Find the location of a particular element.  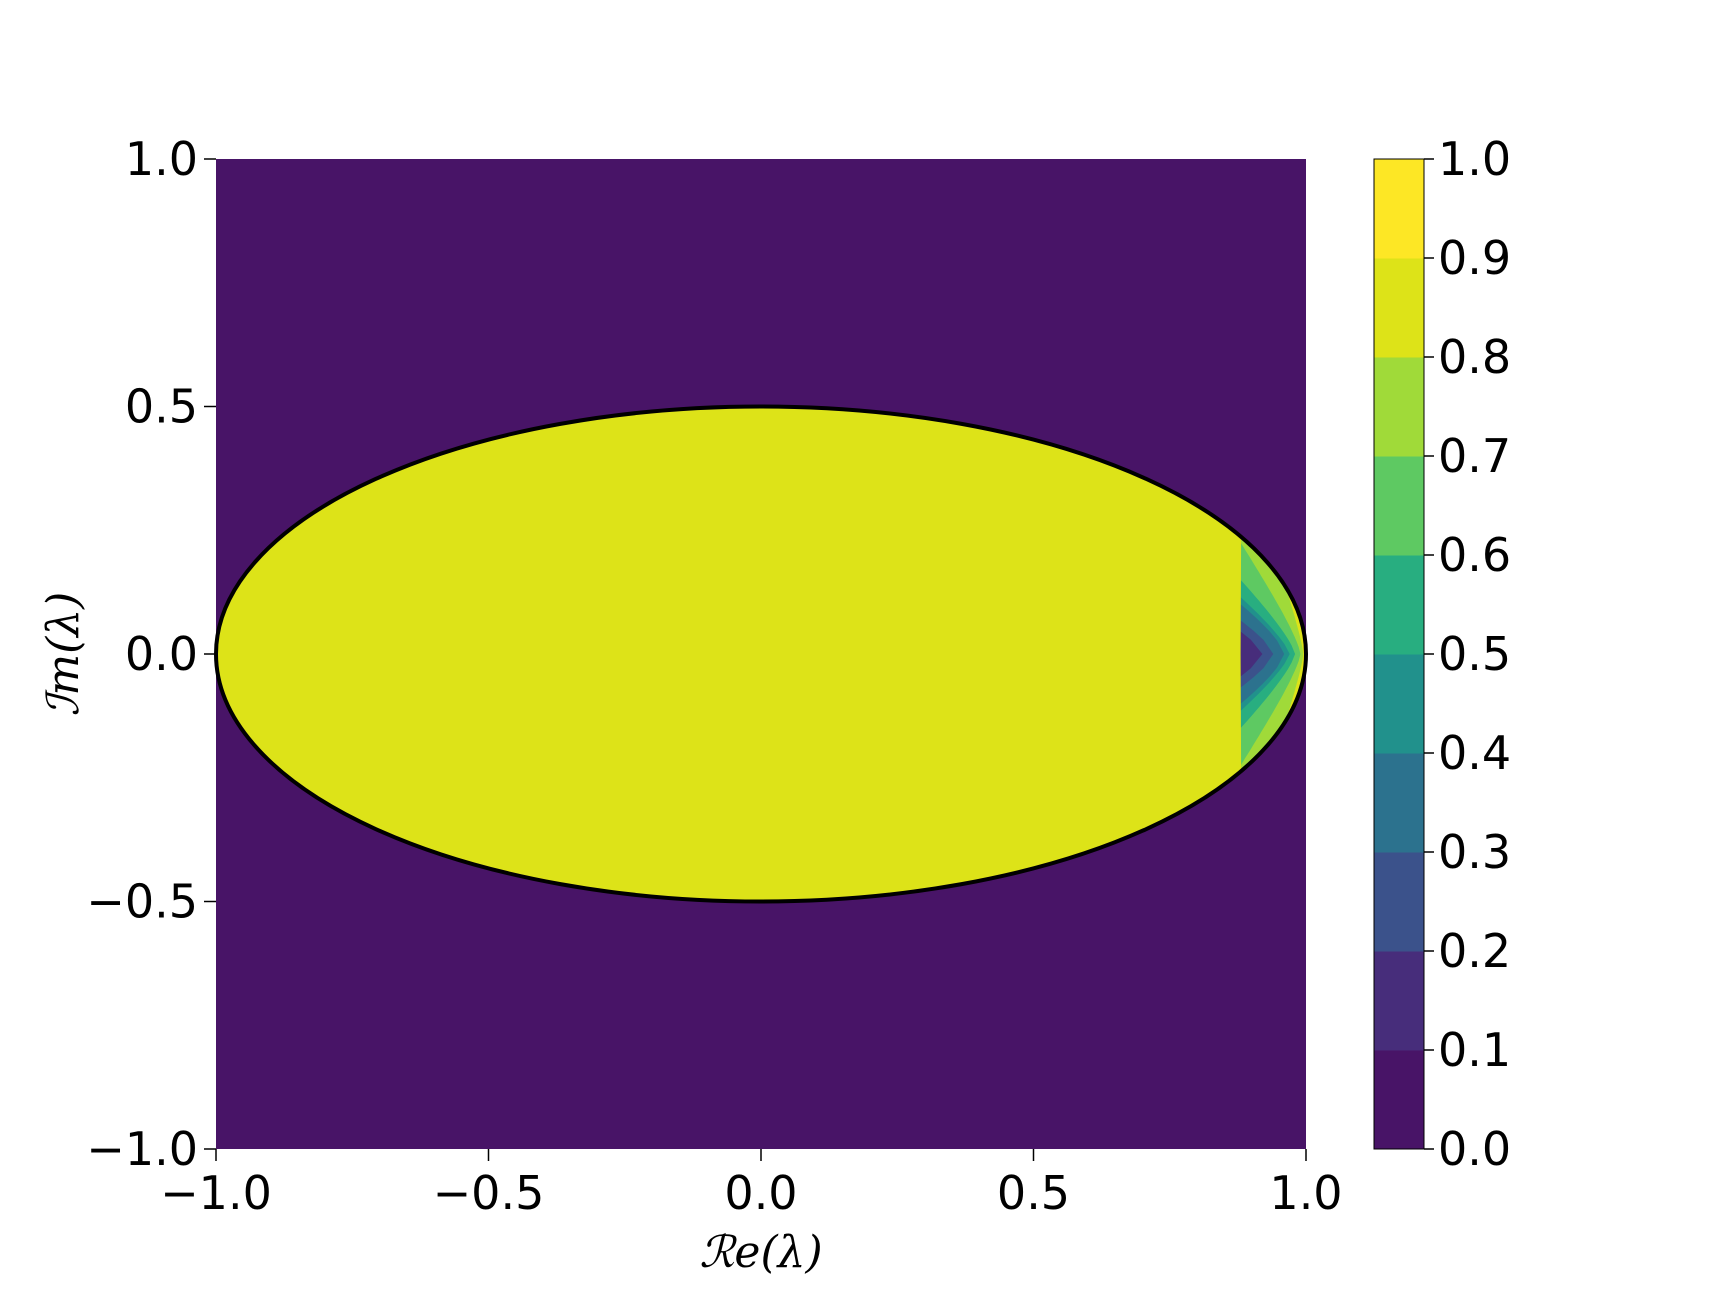

y-axis-label: ℐm(λ) is located at coordinates (63, 654).